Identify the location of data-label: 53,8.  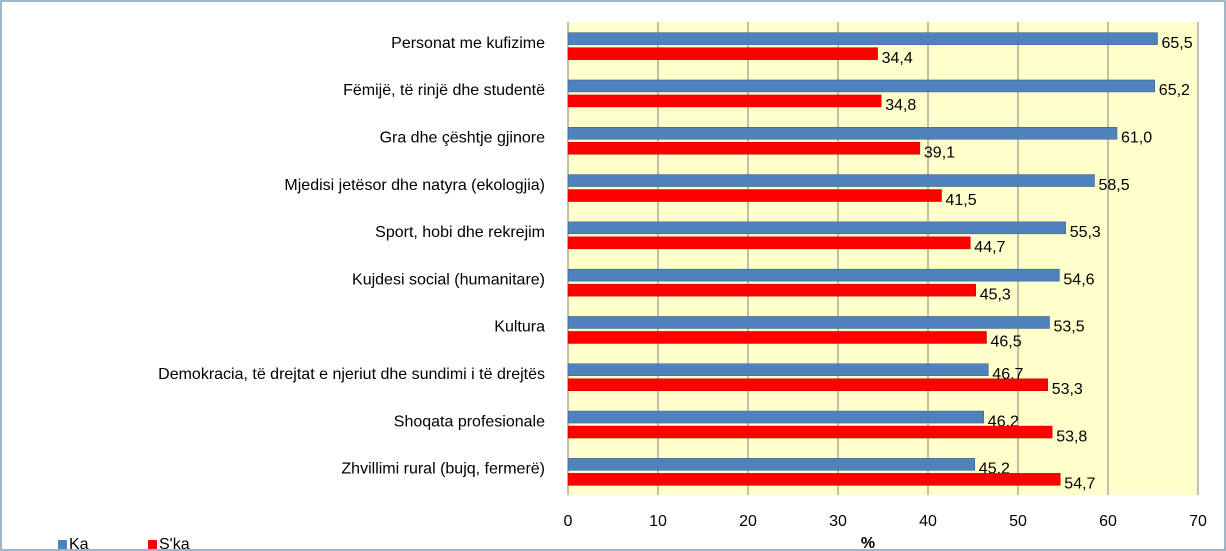
(1071, 436).